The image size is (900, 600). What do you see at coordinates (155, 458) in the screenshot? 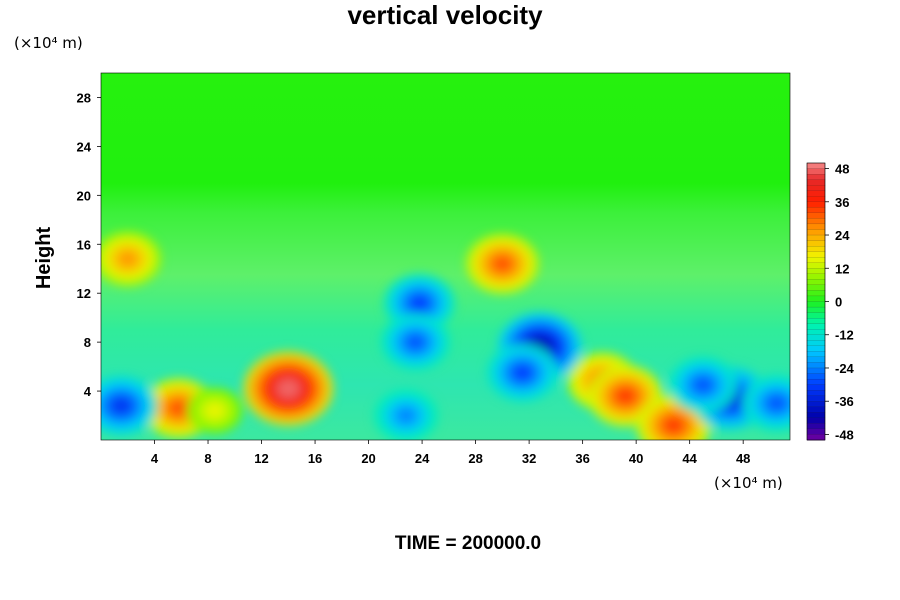
I see `x-tick-label: 4` at bounding box center [155, 458].